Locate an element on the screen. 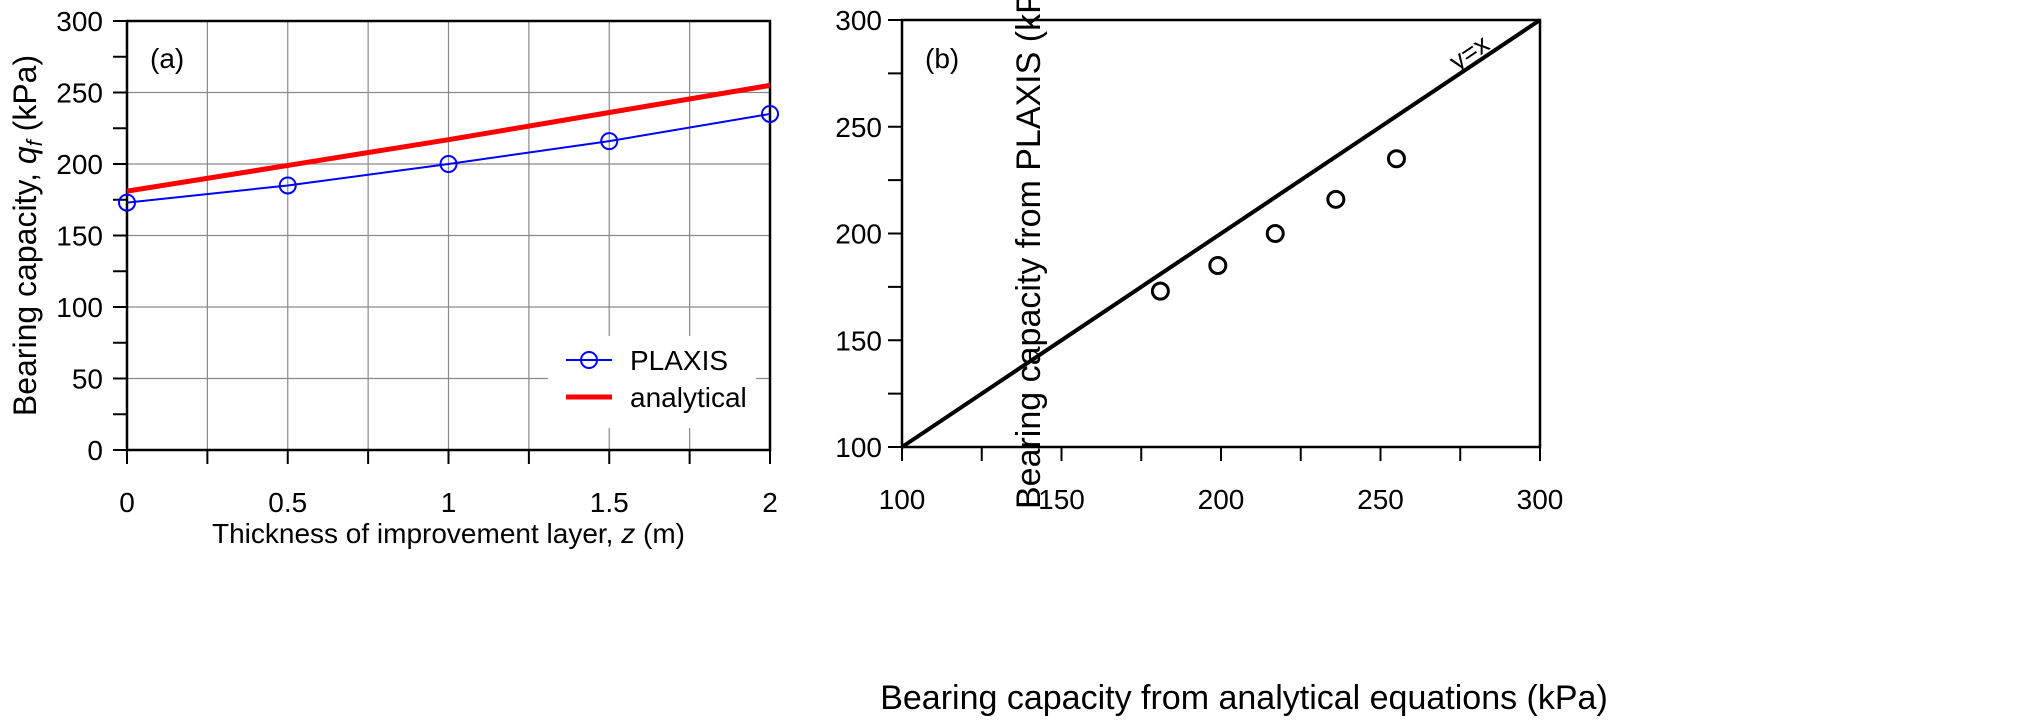 The image size is (2021, 721). chart-a-x-axis-label-prefix: Thickness of improvement layer, is located at coordinates (416, 533).